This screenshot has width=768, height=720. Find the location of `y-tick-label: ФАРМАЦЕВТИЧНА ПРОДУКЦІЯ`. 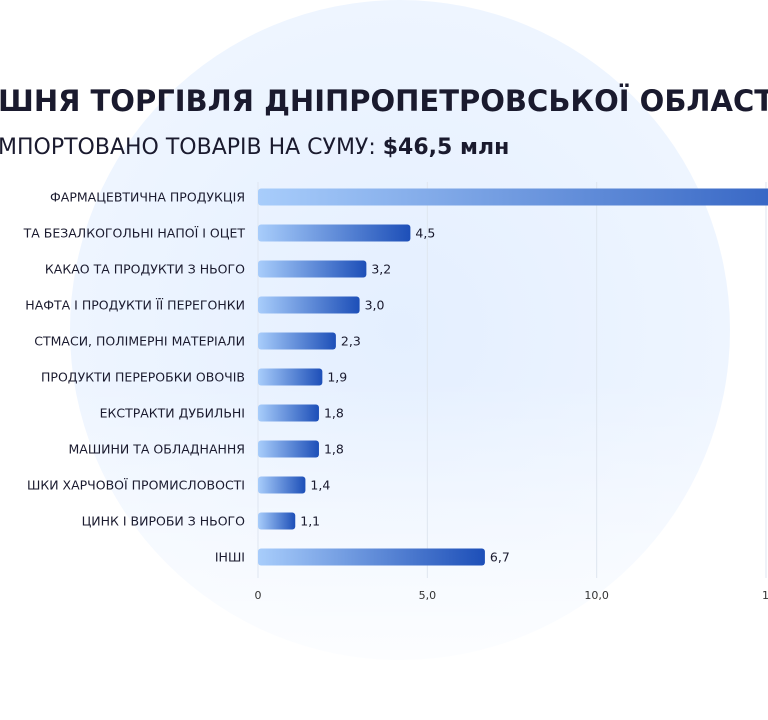

y-tick-label: ФАРМАЦЕВТИЧНА ПРОДУКЦІЯ is located at coordinates (147, 197).